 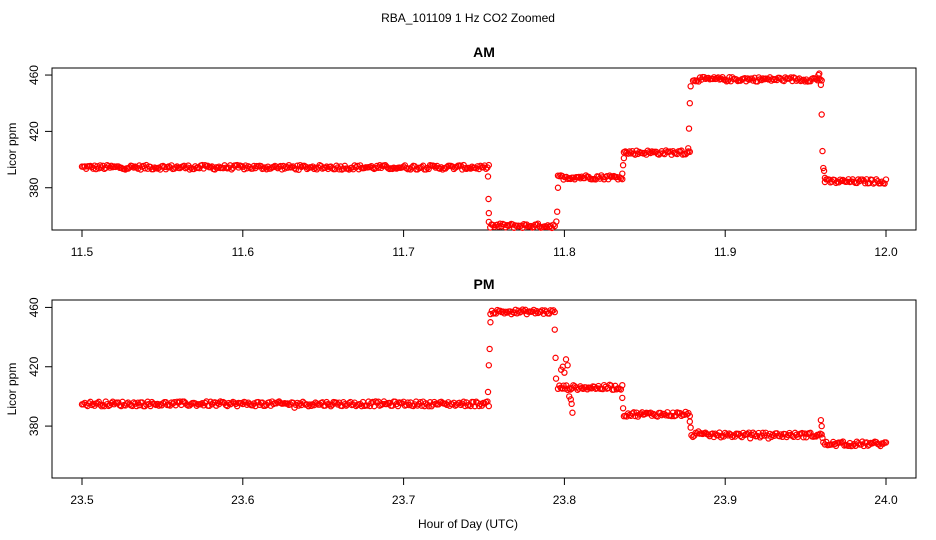 I want to click on pm-ytick-label: 460, so click(x=34, y=307).